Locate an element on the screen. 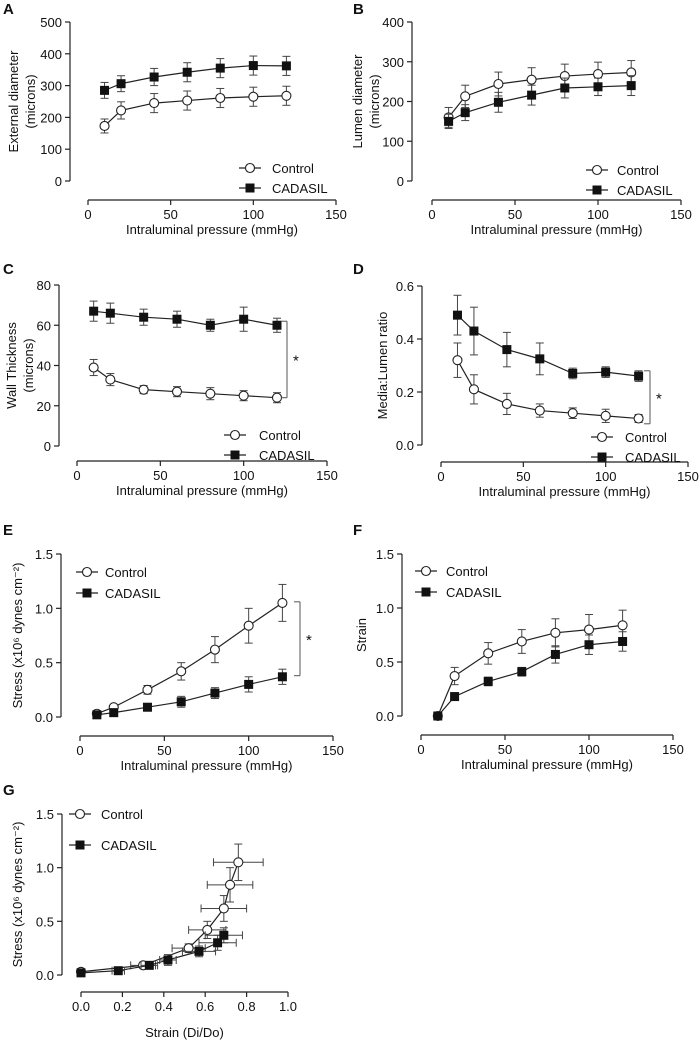 This screenshot has width=700, height=1047. y-tick-label: 400 is located at coordinates (51, 54).